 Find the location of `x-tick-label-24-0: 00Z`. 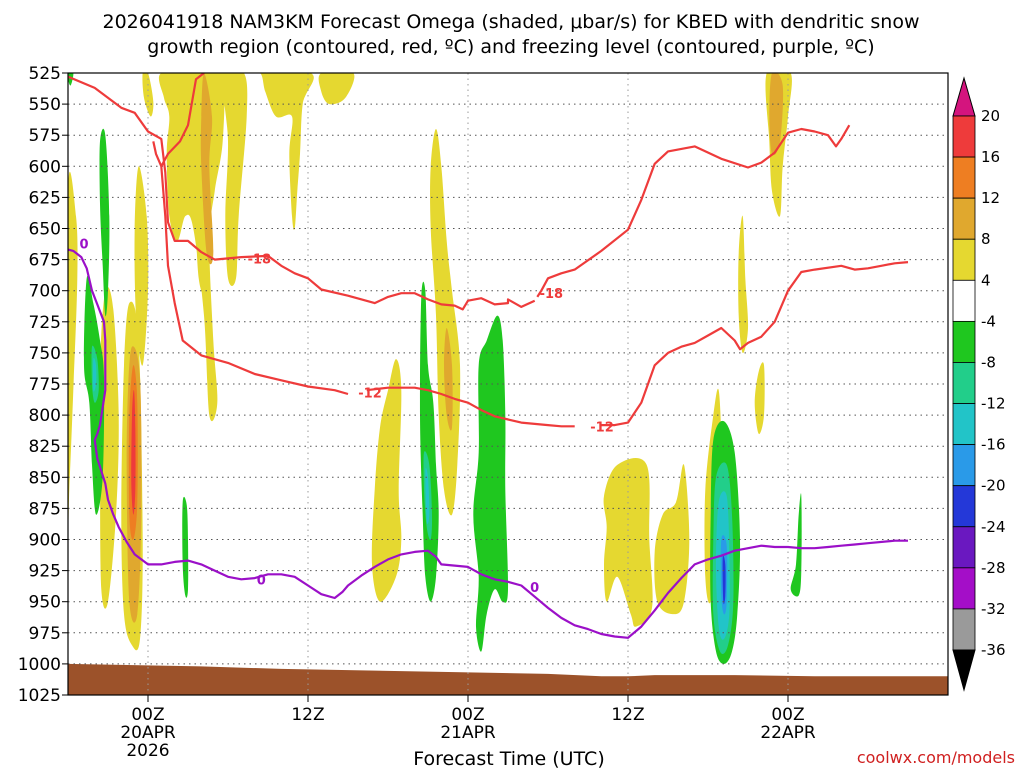

x-tick-label-24-0: 00Z is located at coordinates (467, 715).